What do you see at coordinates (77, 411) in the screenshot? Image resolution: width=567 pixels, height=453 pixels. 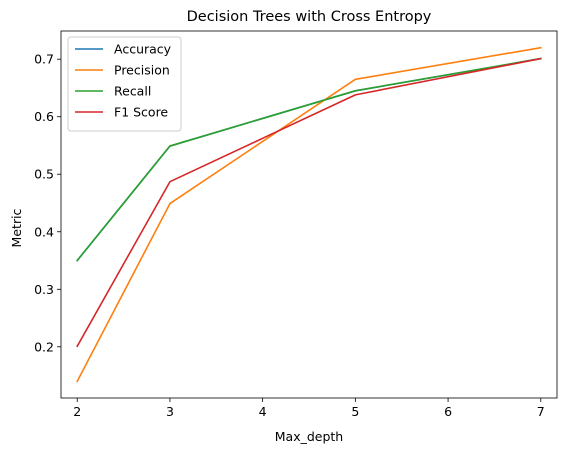 I see `x-tick-label: 2` at bounding box center [77, 411].